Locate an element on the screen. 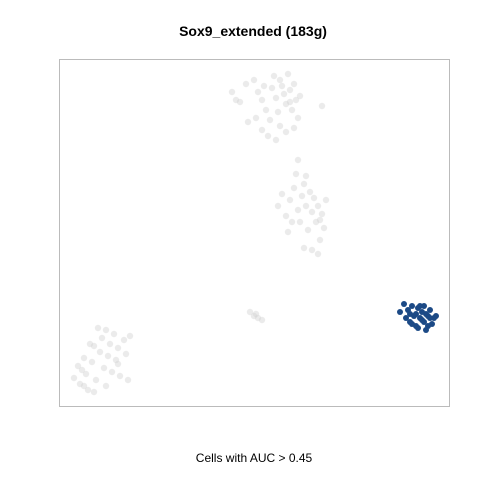  chart-title: Sox9_extended (183g) is located at coordinates (253, 31).